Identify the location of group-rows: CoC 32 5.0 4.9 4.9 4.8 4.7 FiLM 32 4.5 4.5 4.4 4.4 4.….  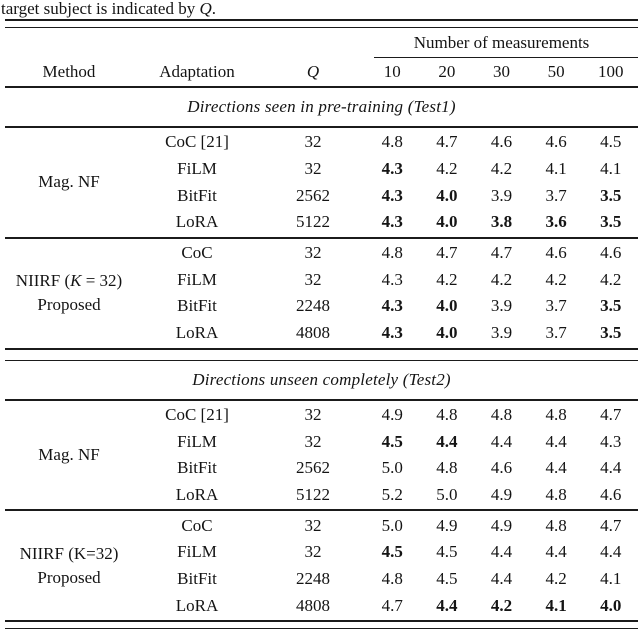
(385, 565).